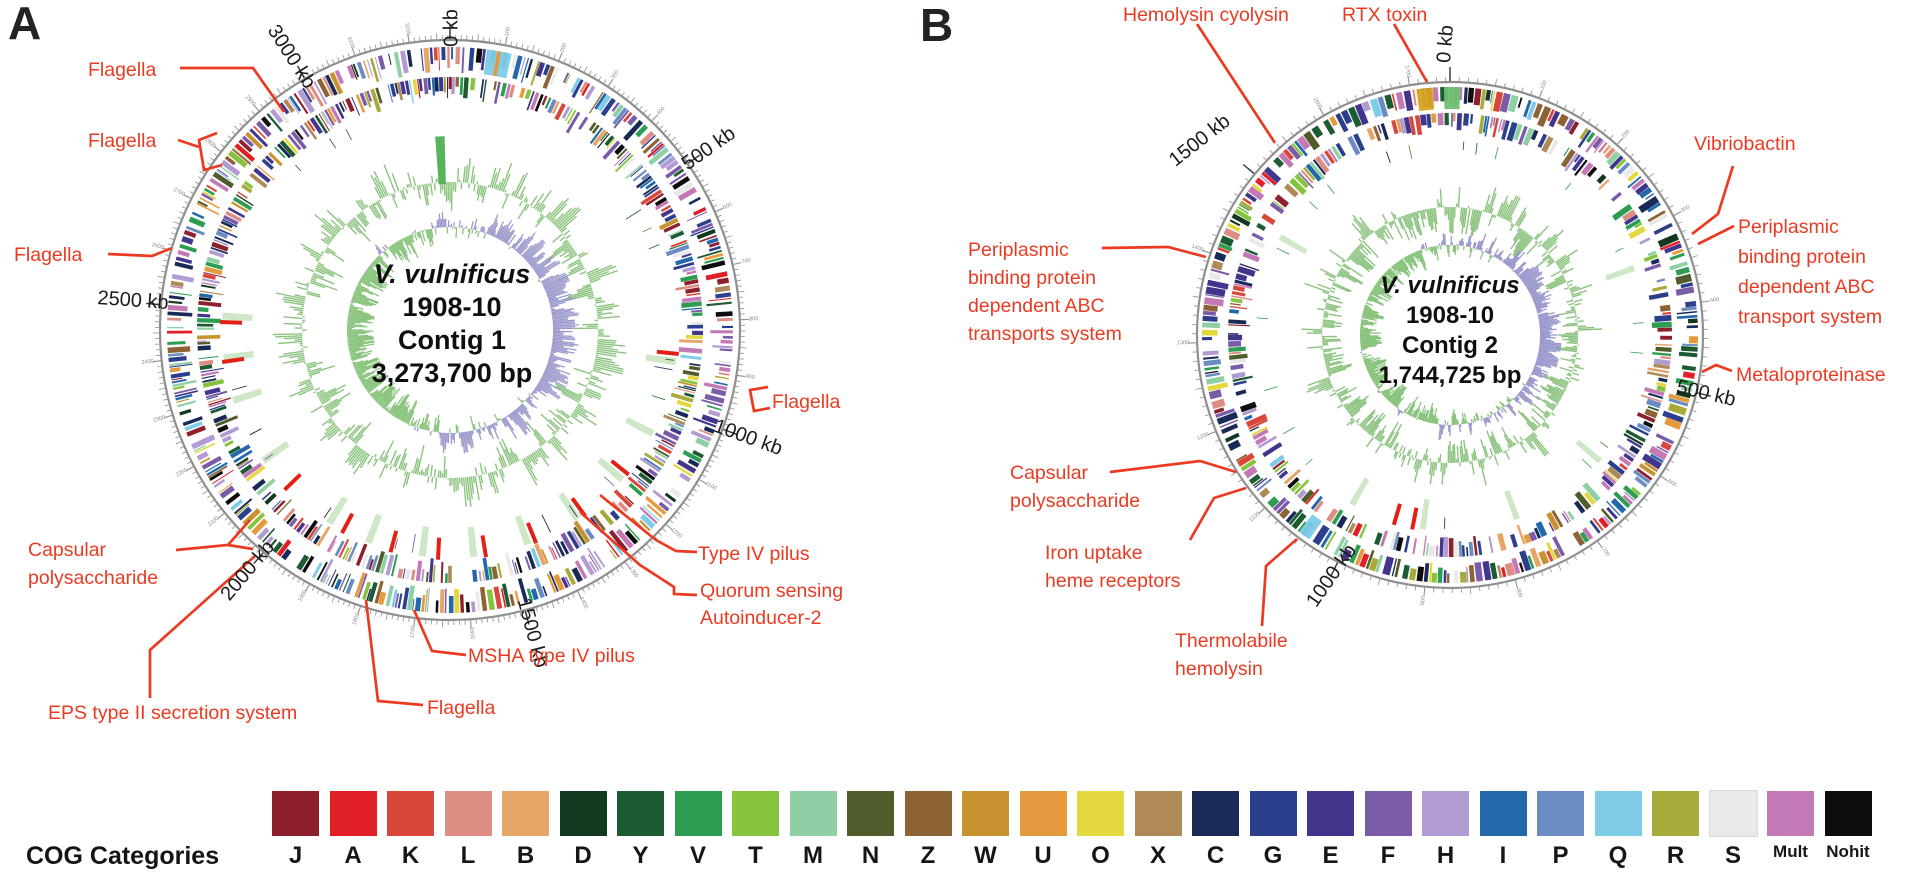  I want to click on annotation-capsular-polysaccharide-b: Capsular polysaccharide, so click(1075, 487).